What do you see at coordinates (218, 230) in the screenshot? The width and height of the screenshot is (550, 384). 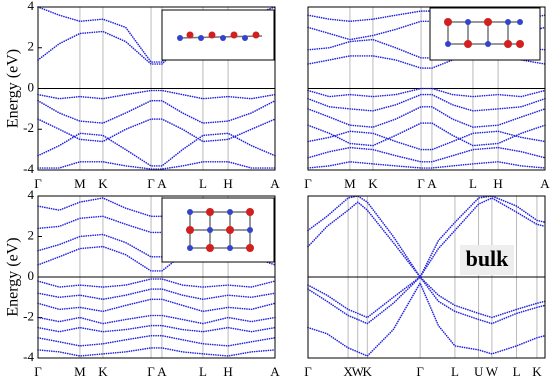 I see `inset-trilayer` at bounding box center [218, 230].